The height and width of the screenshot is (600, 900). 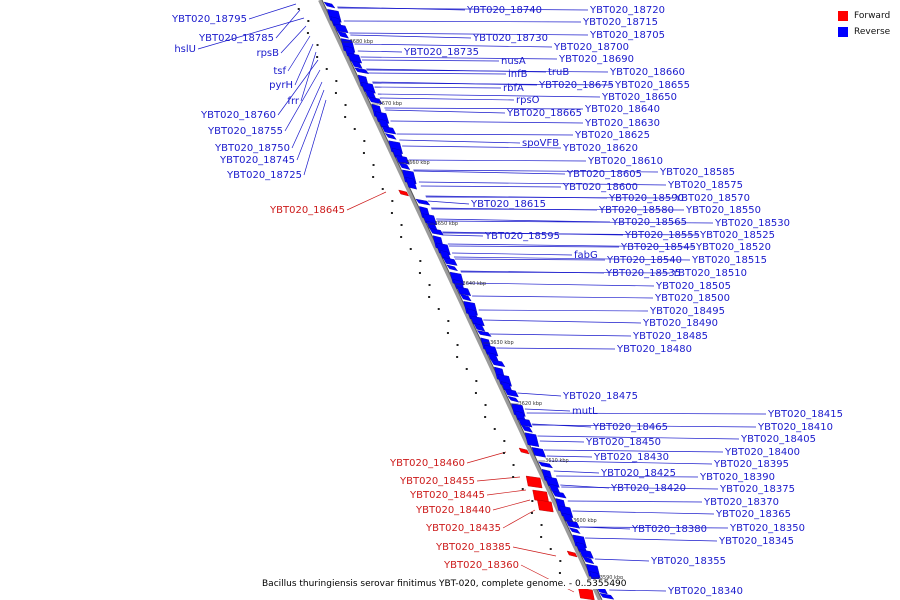 I want to click on gene-label: YBT020_18795, so click(x=209, y=19).